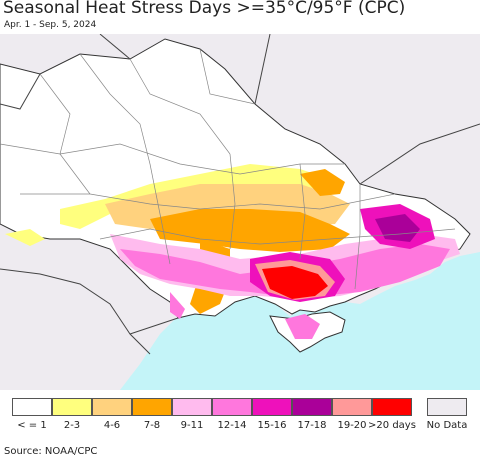 This screenshot has height=460, width=480. What do you see at coordinates (112, 425) in the screenshot?
I see `legend-label: 4-6` at bounding box center [112, 425].